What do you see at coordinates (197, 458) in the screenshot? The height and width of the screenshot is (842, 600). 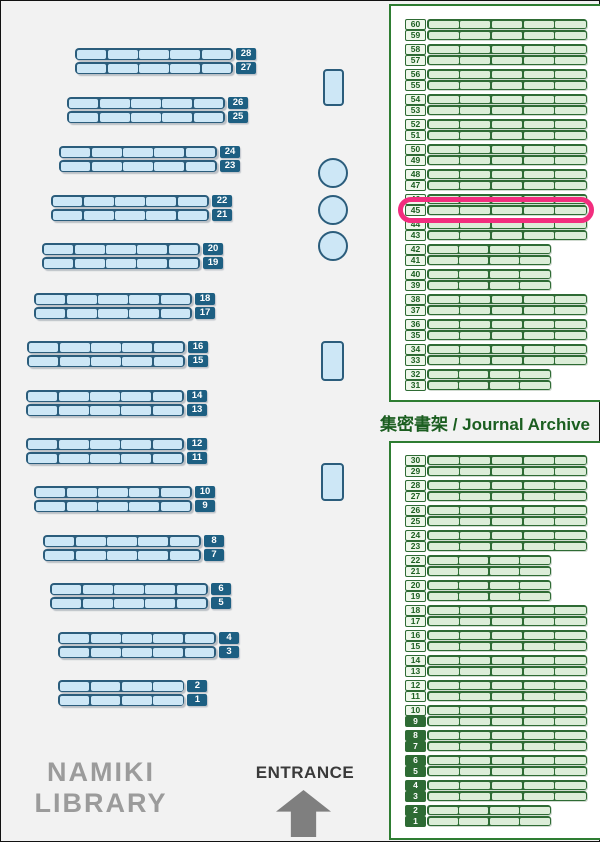 I see `shelf-number-tag-11: 11` at bounding box center [197, 458].